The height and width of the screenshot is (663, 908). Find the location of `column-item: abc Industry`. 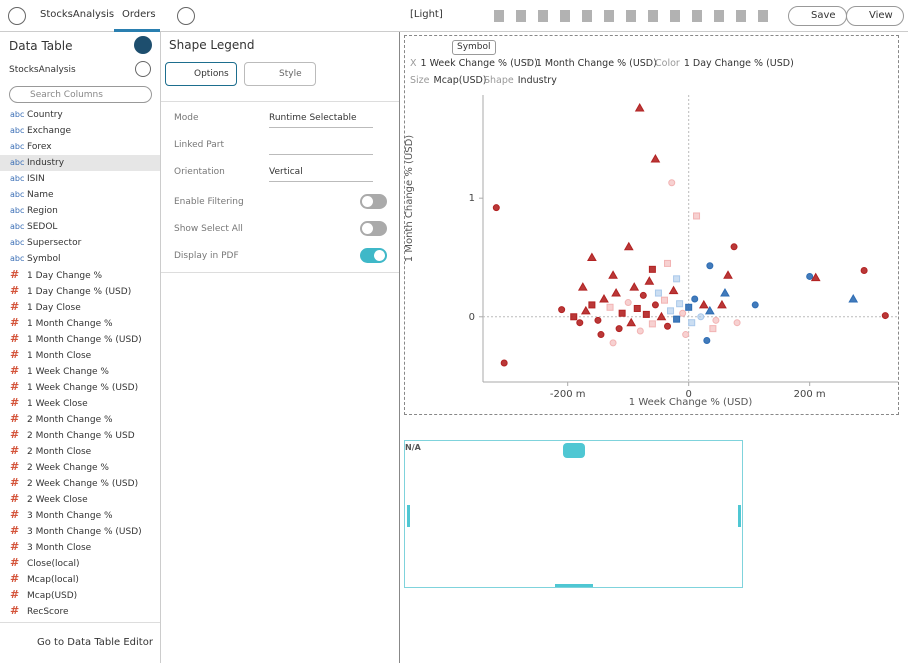

column-item: abc Industry is located at coordinates (80, 163).